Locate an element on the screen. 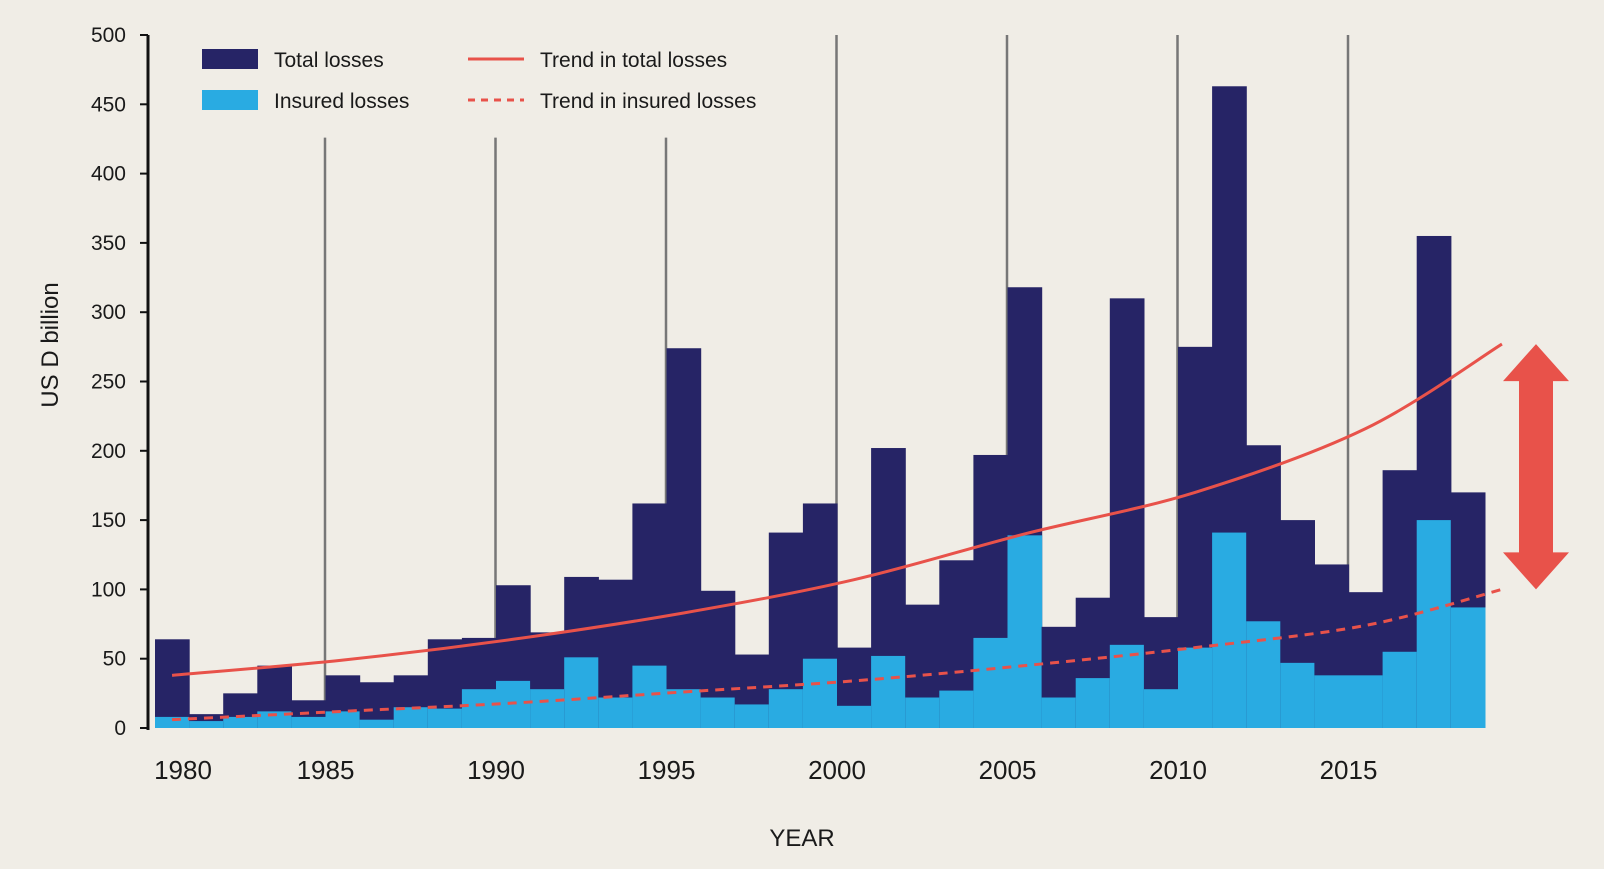  insured-bar-2001 is located at coordinates (888, 691).